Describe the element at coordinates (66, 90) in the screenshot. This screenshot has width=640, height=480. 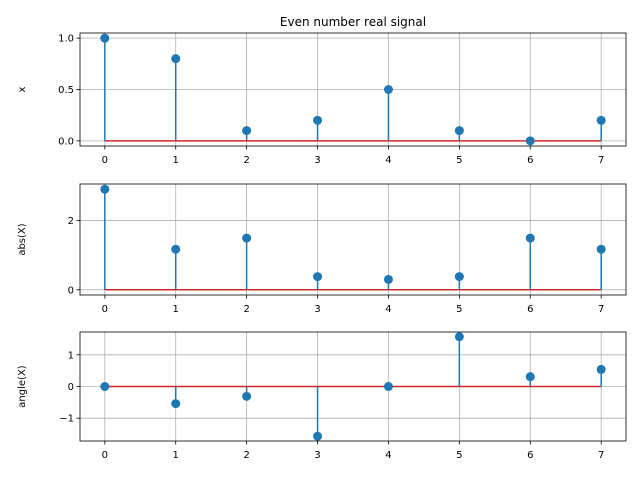
I see `y-tick-label: 0.5` at that location.